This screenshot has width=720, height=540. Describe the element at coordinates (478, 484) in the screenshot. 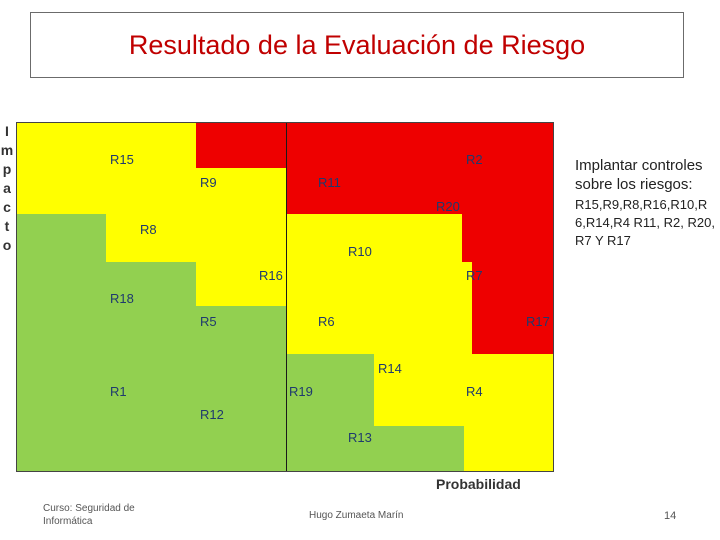

I see `x-axis-label: Probabilidad` at that location.